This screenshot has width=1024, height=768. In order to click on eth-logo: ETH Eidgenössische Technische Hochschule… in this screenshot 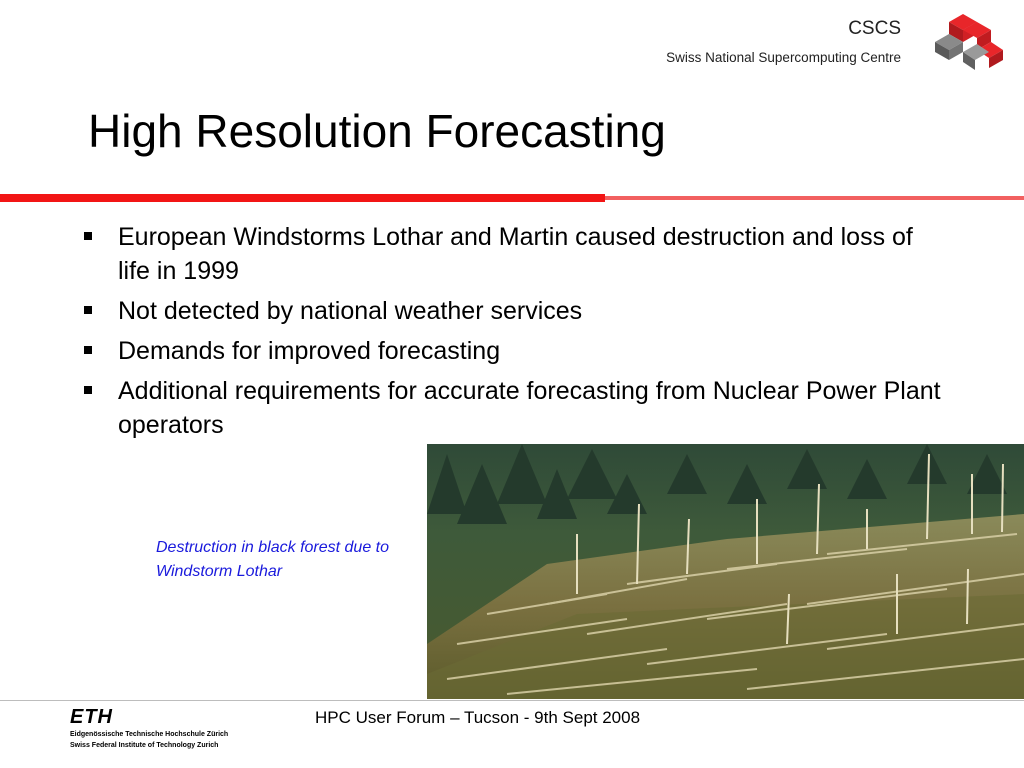, I will do `click(149, 729)`.